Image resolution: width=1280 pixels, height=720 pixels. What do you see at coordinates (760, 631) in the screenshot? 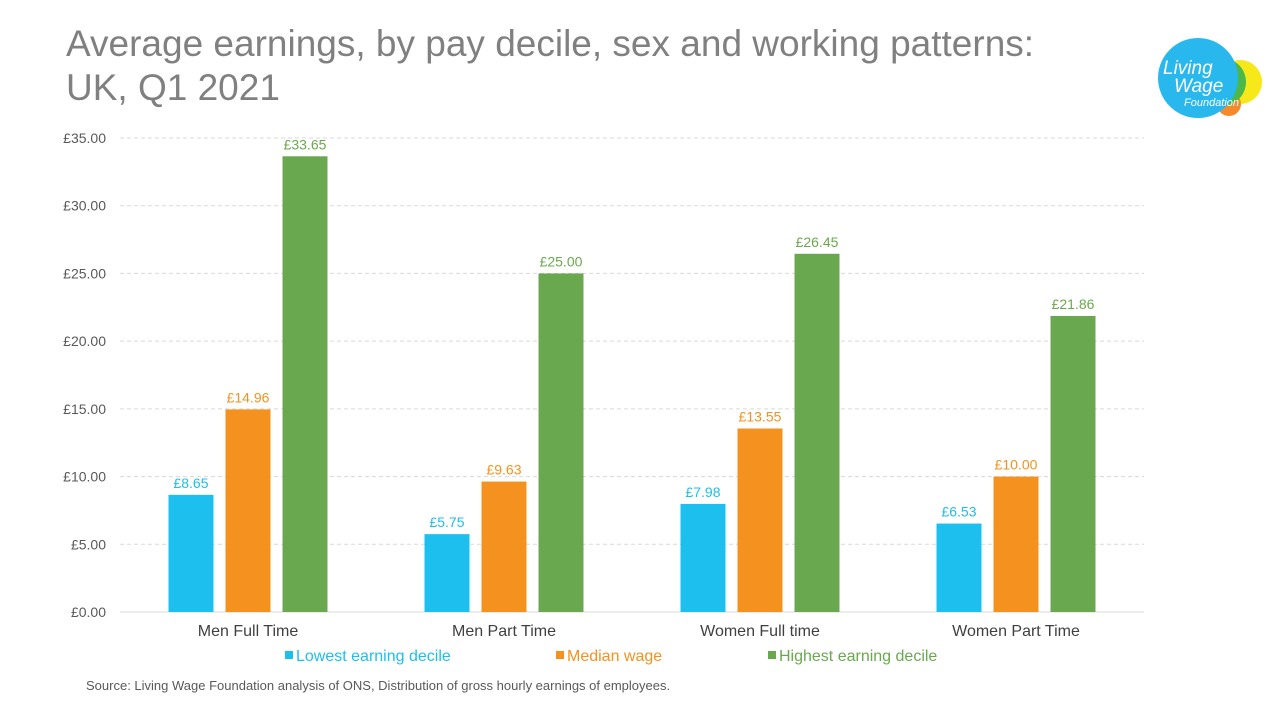
I see `x-category-label: Women Full time` at bounding box center [760, 631].